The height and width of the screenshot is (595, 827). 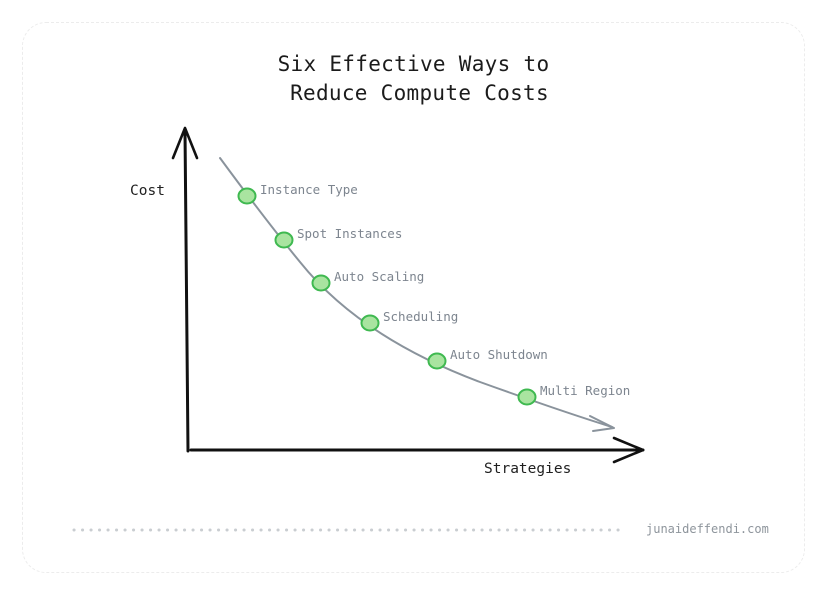 I want to click on point-label: Instance Type, so click(x=309, y=189).